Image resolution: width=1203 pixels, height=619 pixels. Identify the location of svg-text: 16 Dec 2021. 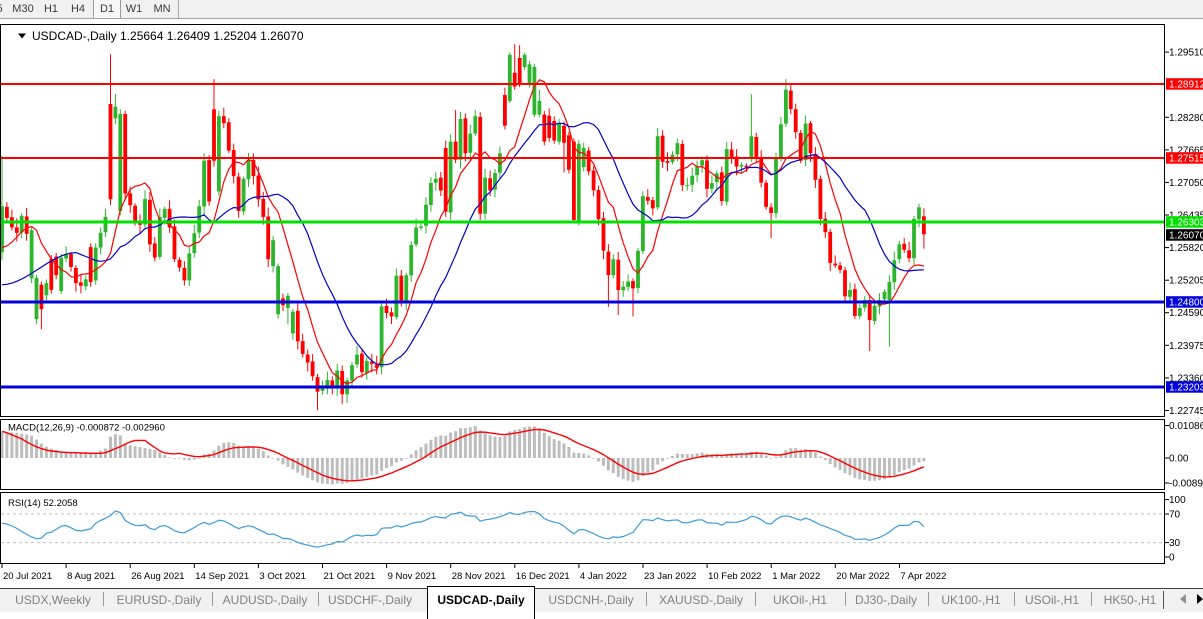
(543, 576).